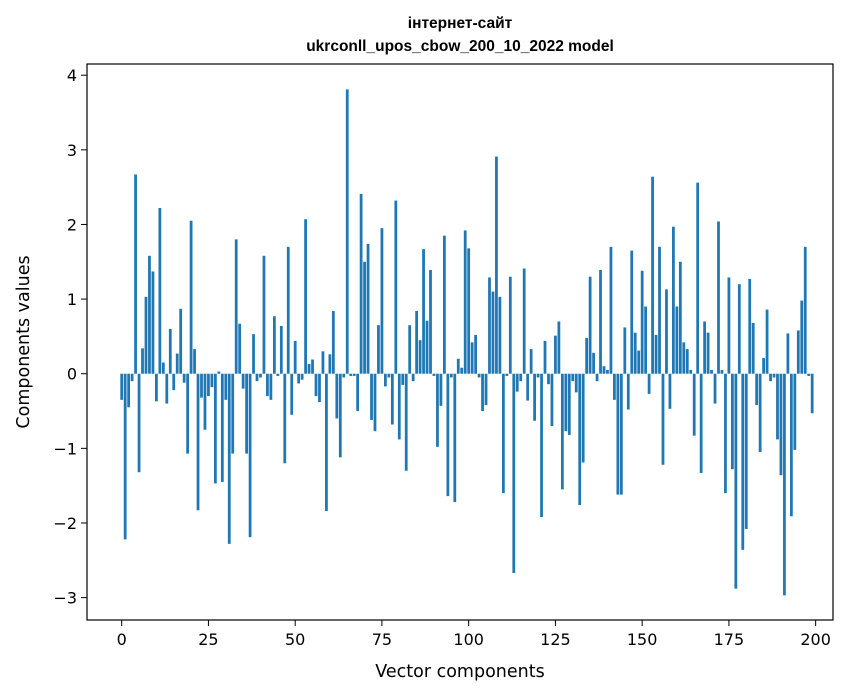  I want to click on x-axis-label: Vector components, so click(459, 672).